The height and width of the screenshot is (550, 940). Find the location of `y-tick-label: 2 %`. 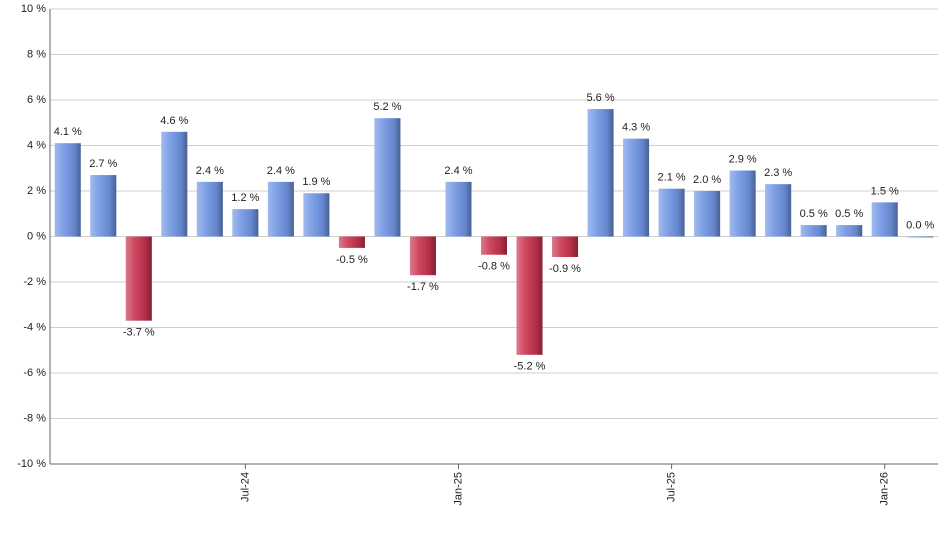

y-tick-label: 2 % is located at coordinates (36, 191).